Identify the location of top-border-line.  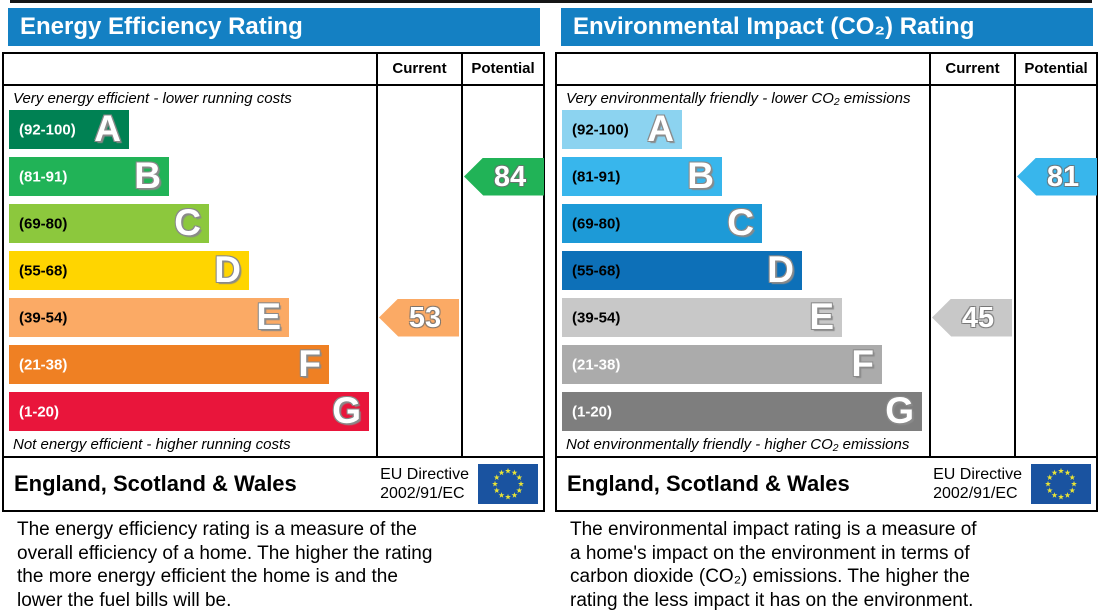
(551, 1).